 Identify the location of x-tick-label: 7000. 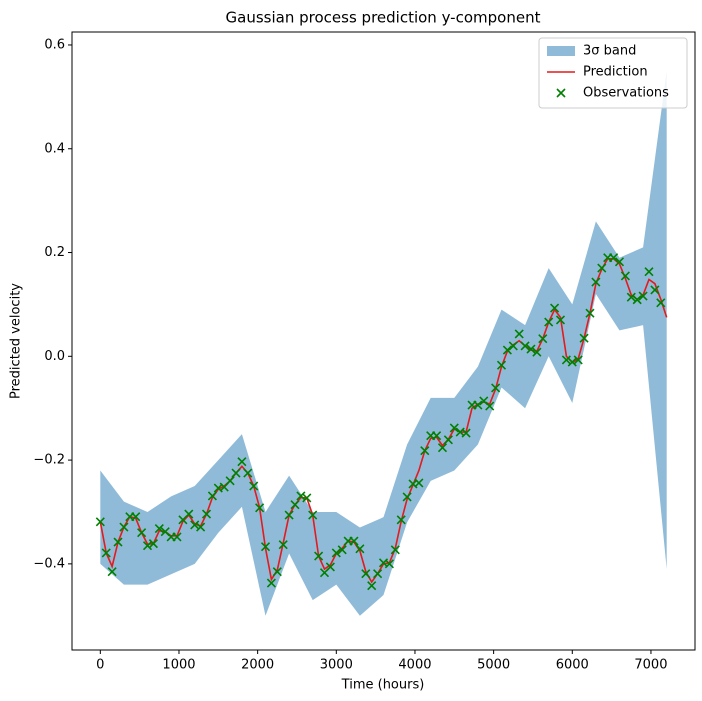
(650, 665).